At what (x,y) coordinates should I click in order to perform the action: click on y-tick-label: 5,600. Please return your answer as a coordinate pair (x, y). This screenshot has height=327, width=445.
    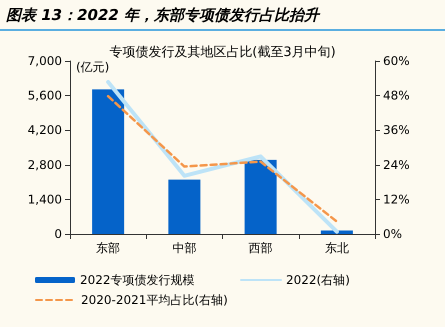
    Looking at the image, I should click on (45, 95).